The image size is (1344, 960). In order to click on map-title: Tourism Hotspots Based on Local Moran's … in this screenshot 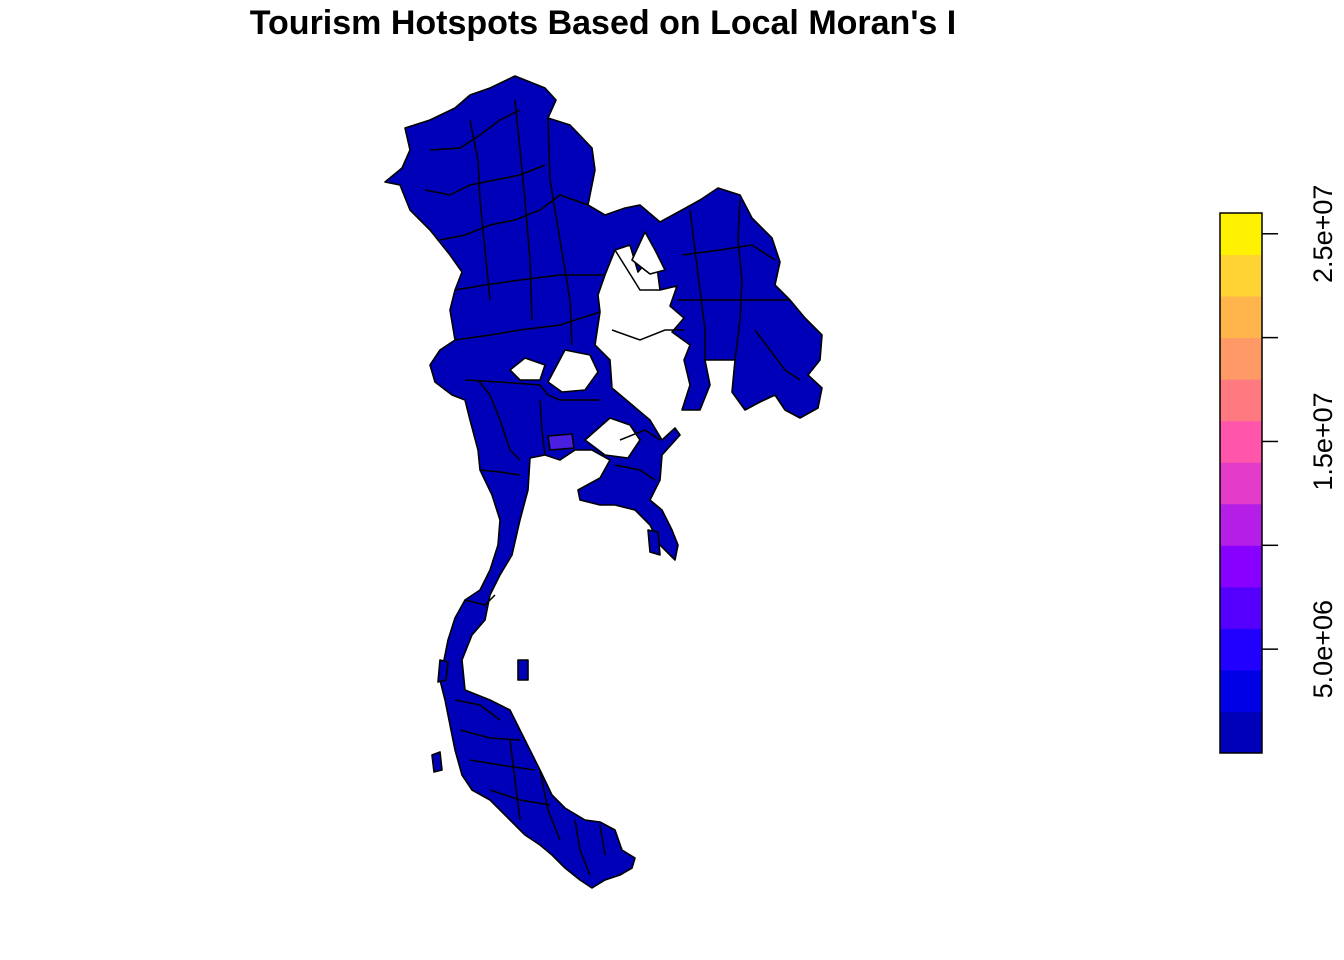, I will do `click(603, 23)`.